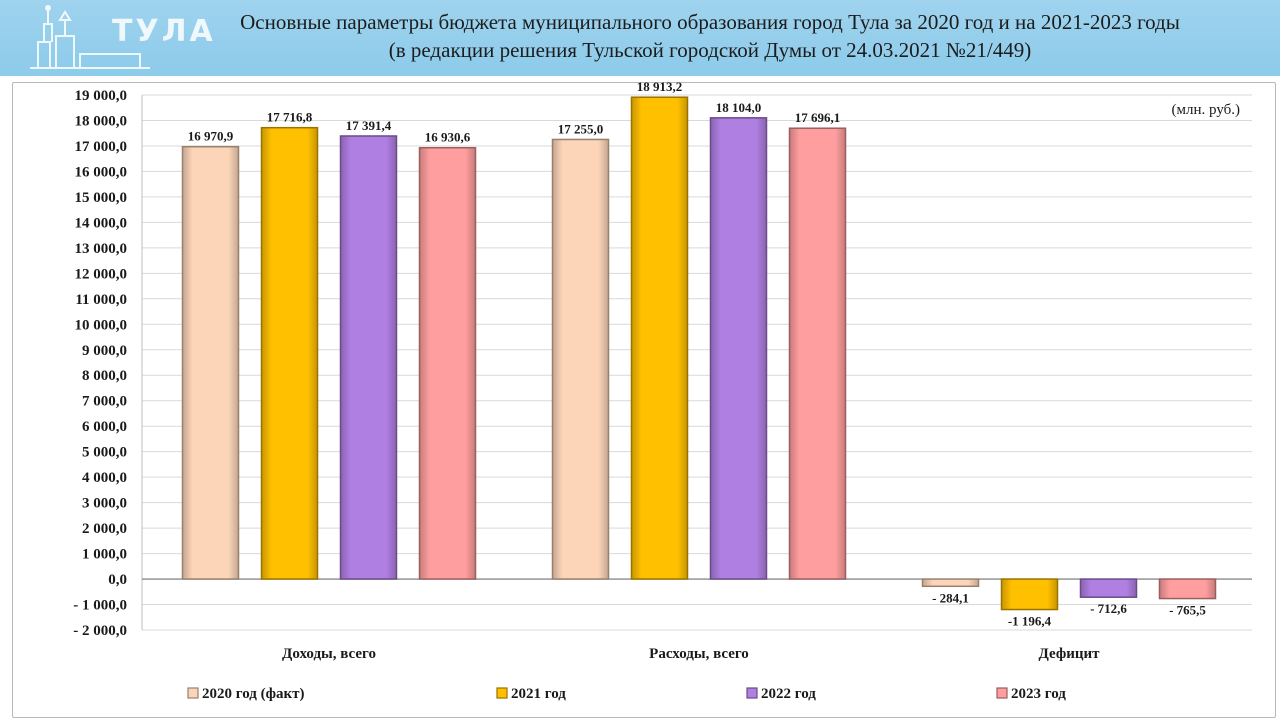  What do you see at coordinates (104, 529) in the screenshot?
I see `y-tick-label: 2 000,0` at bounding box center [104, 529].